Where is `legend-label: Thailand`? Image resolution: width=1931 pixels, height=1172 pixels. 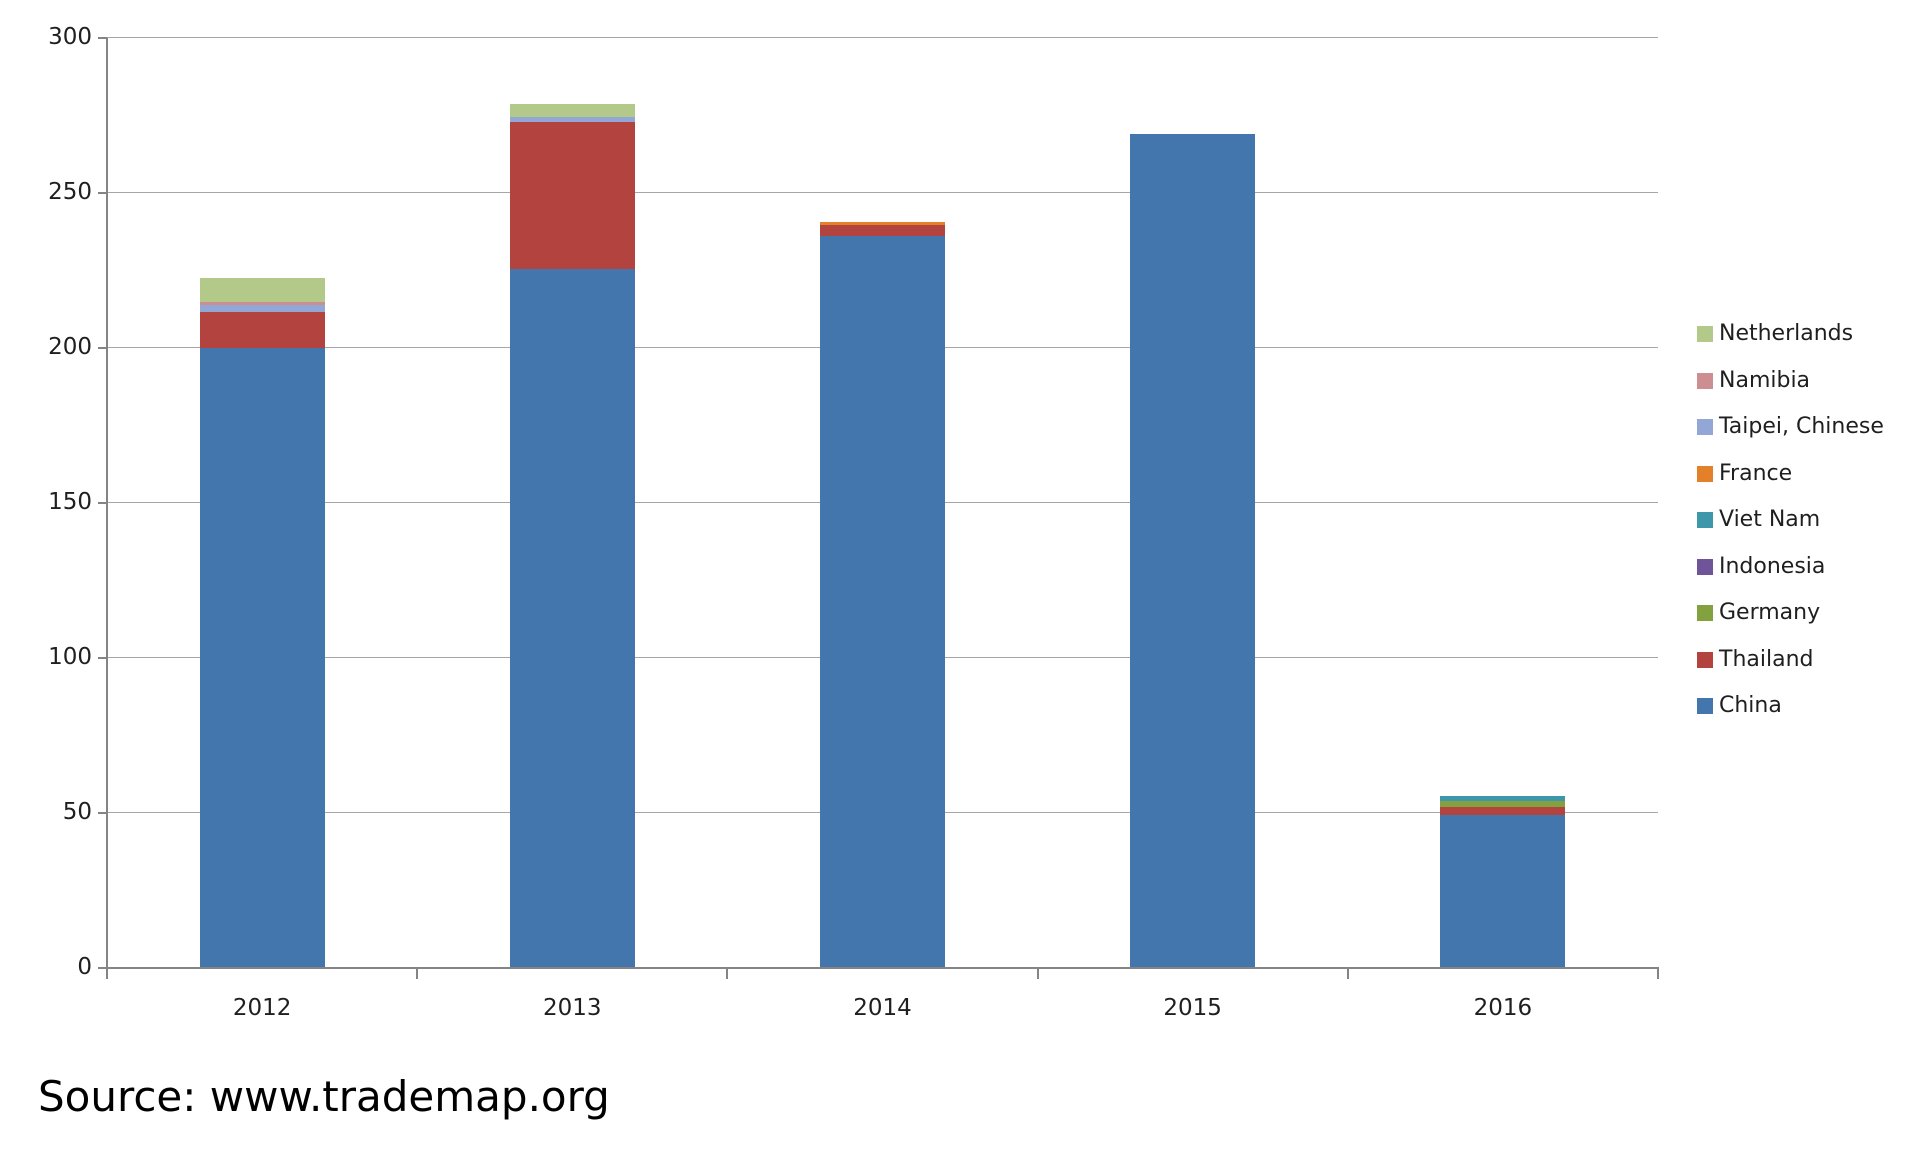 legend-label: Thailand is located at coordinates (1766, 659).